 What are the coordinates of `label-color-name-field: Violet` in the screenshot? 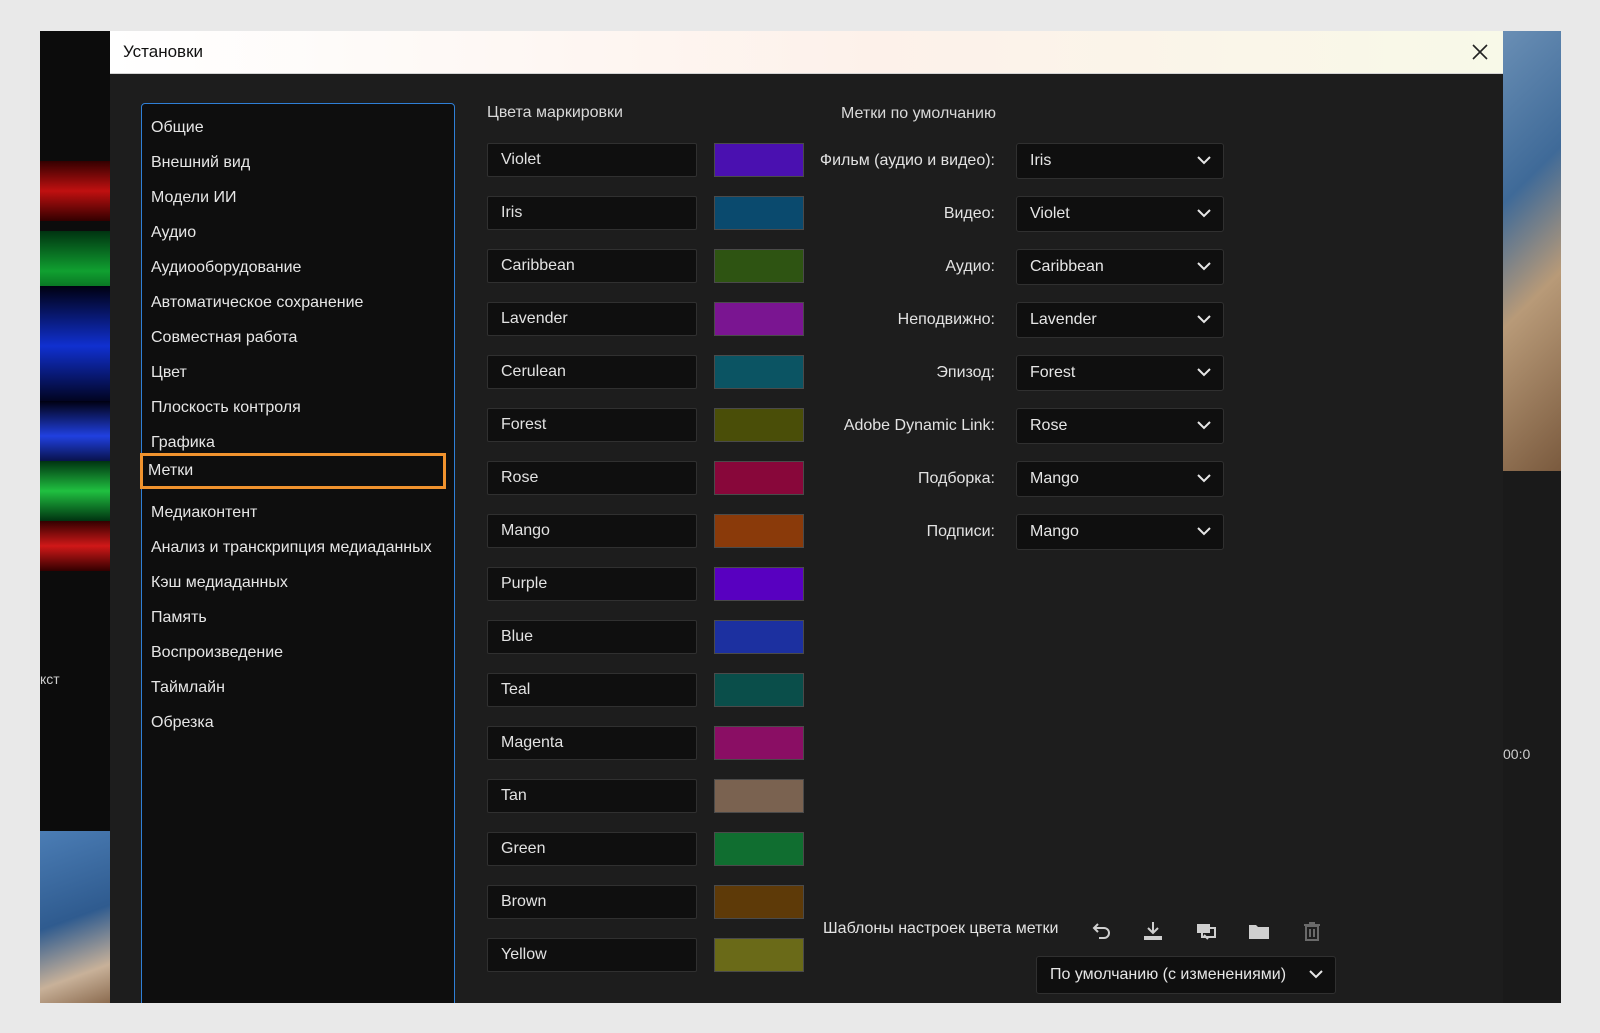 It's located at (592, 160).